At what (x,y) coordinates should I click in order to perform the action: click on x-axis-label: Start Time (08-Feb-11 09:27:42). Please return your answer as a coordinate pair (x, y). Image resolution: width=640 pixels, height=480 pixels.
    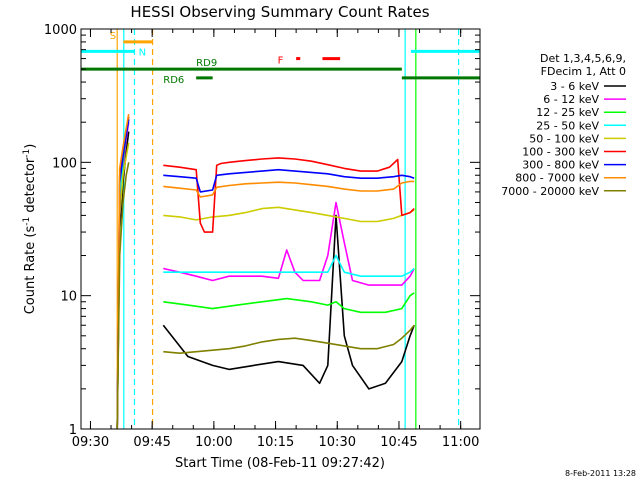
    Looking at the image, I should click on (280, 463).